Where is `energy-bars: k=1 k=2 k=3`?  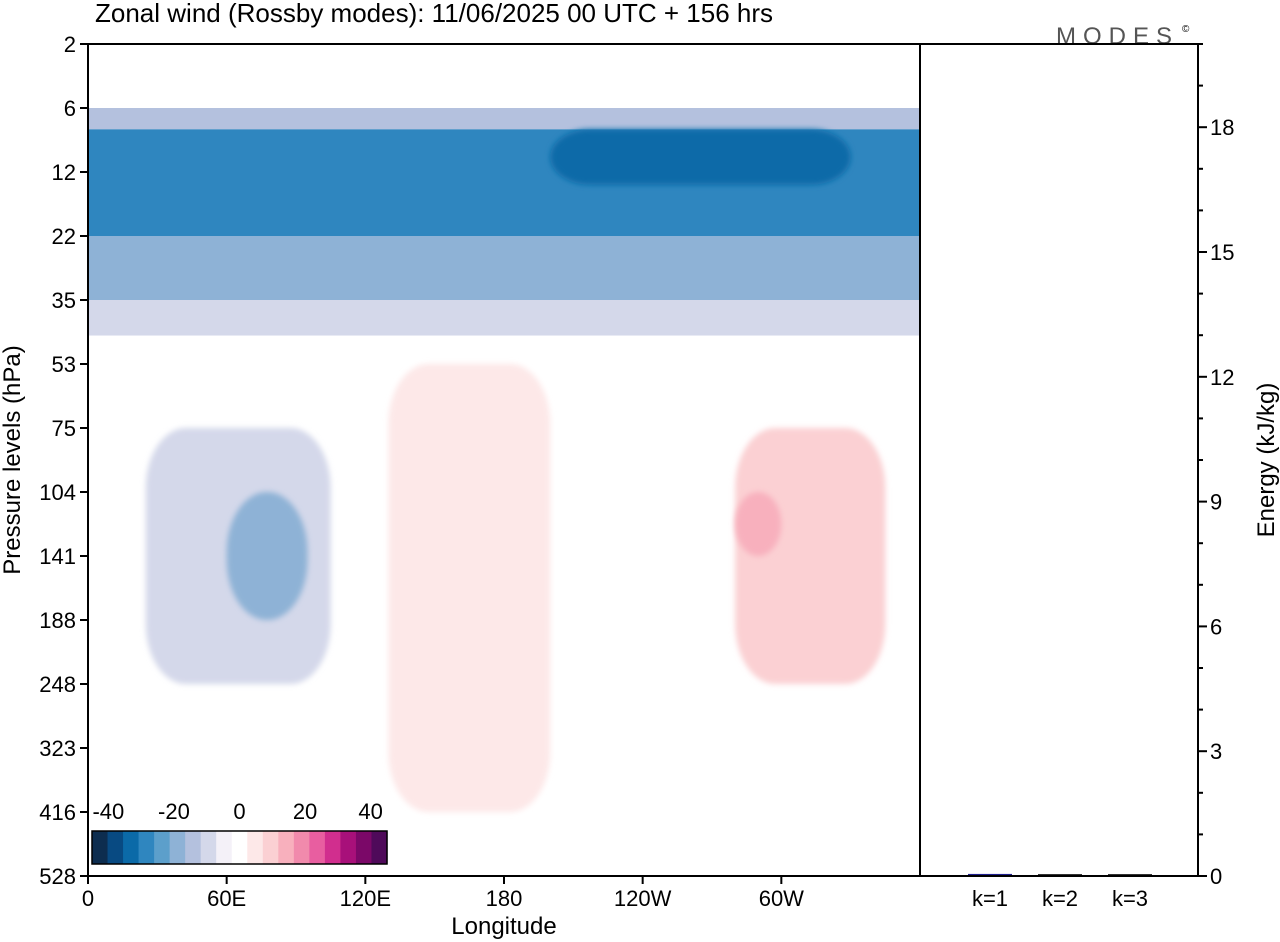 energy-bars: k=1 k=2 k=3 is located at coordinates (1060, 892).